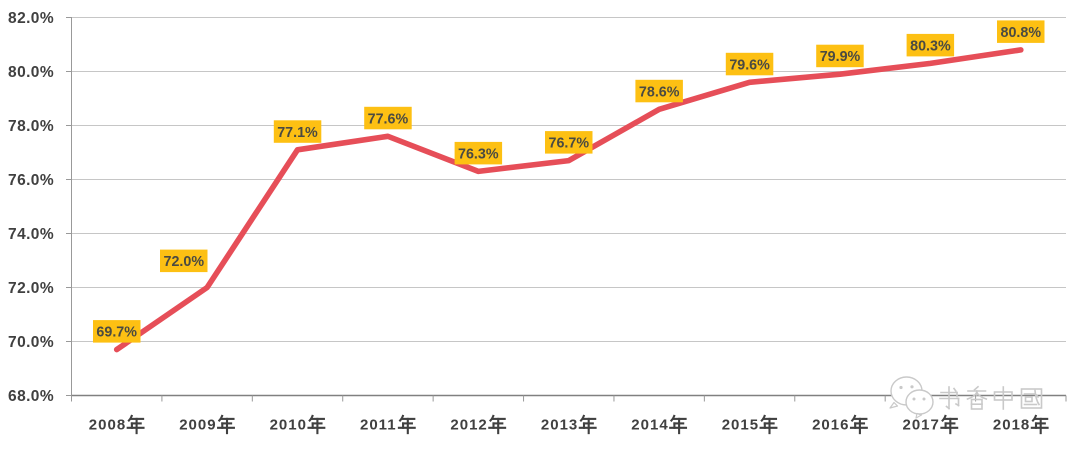 The height and width of the screenshot is (452, 1080). Describe the element at coordinates (31, 396) in the screenshot. I see `svg-text: 68.0%` at that location.